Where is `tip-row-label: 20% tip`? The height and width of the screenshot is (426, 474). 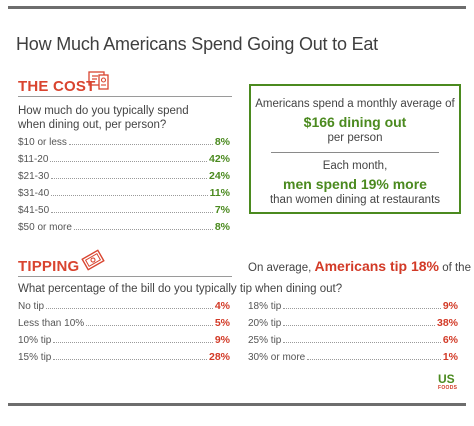
tip-row-label: 20% tip is located at coordinates (265, 323).